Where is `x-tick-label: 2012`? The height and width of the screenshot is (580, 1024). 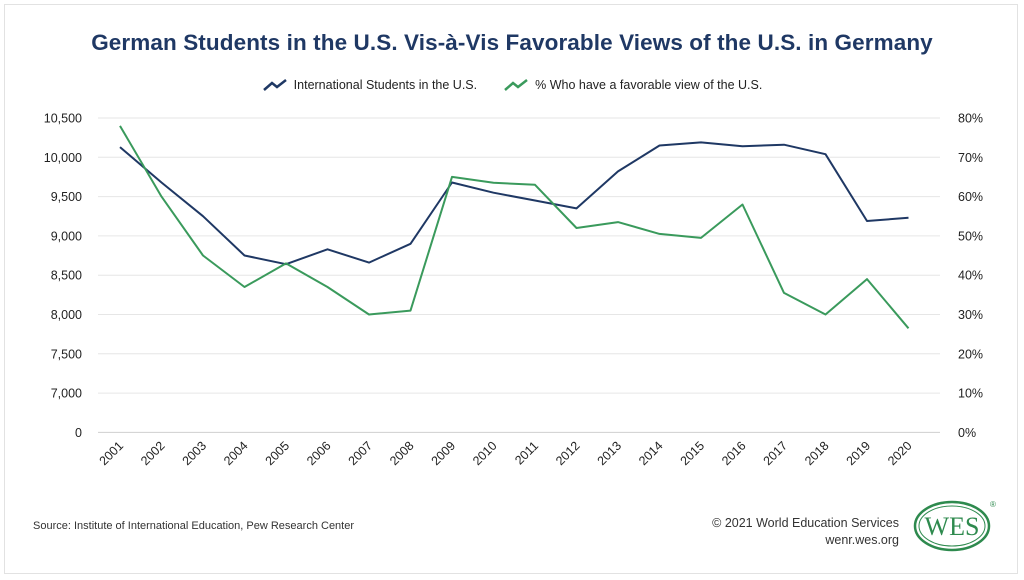 x-tick-label: 2012 is located at coordinates (568, 454).